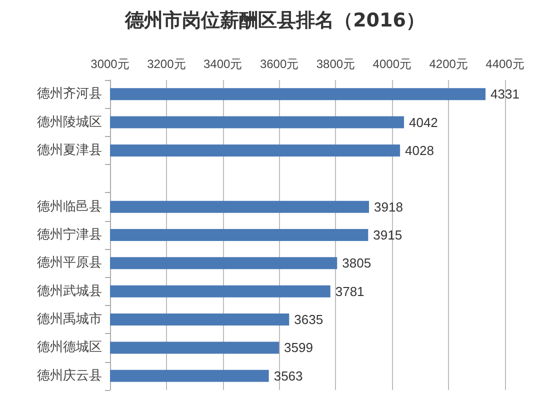 The width and height of the screenshot is (550, 400). What do you see at coordinates (69, 94) in the screenshot?
I see `y-tick-label: 德州齐河县` at bounding box center [69, 94].